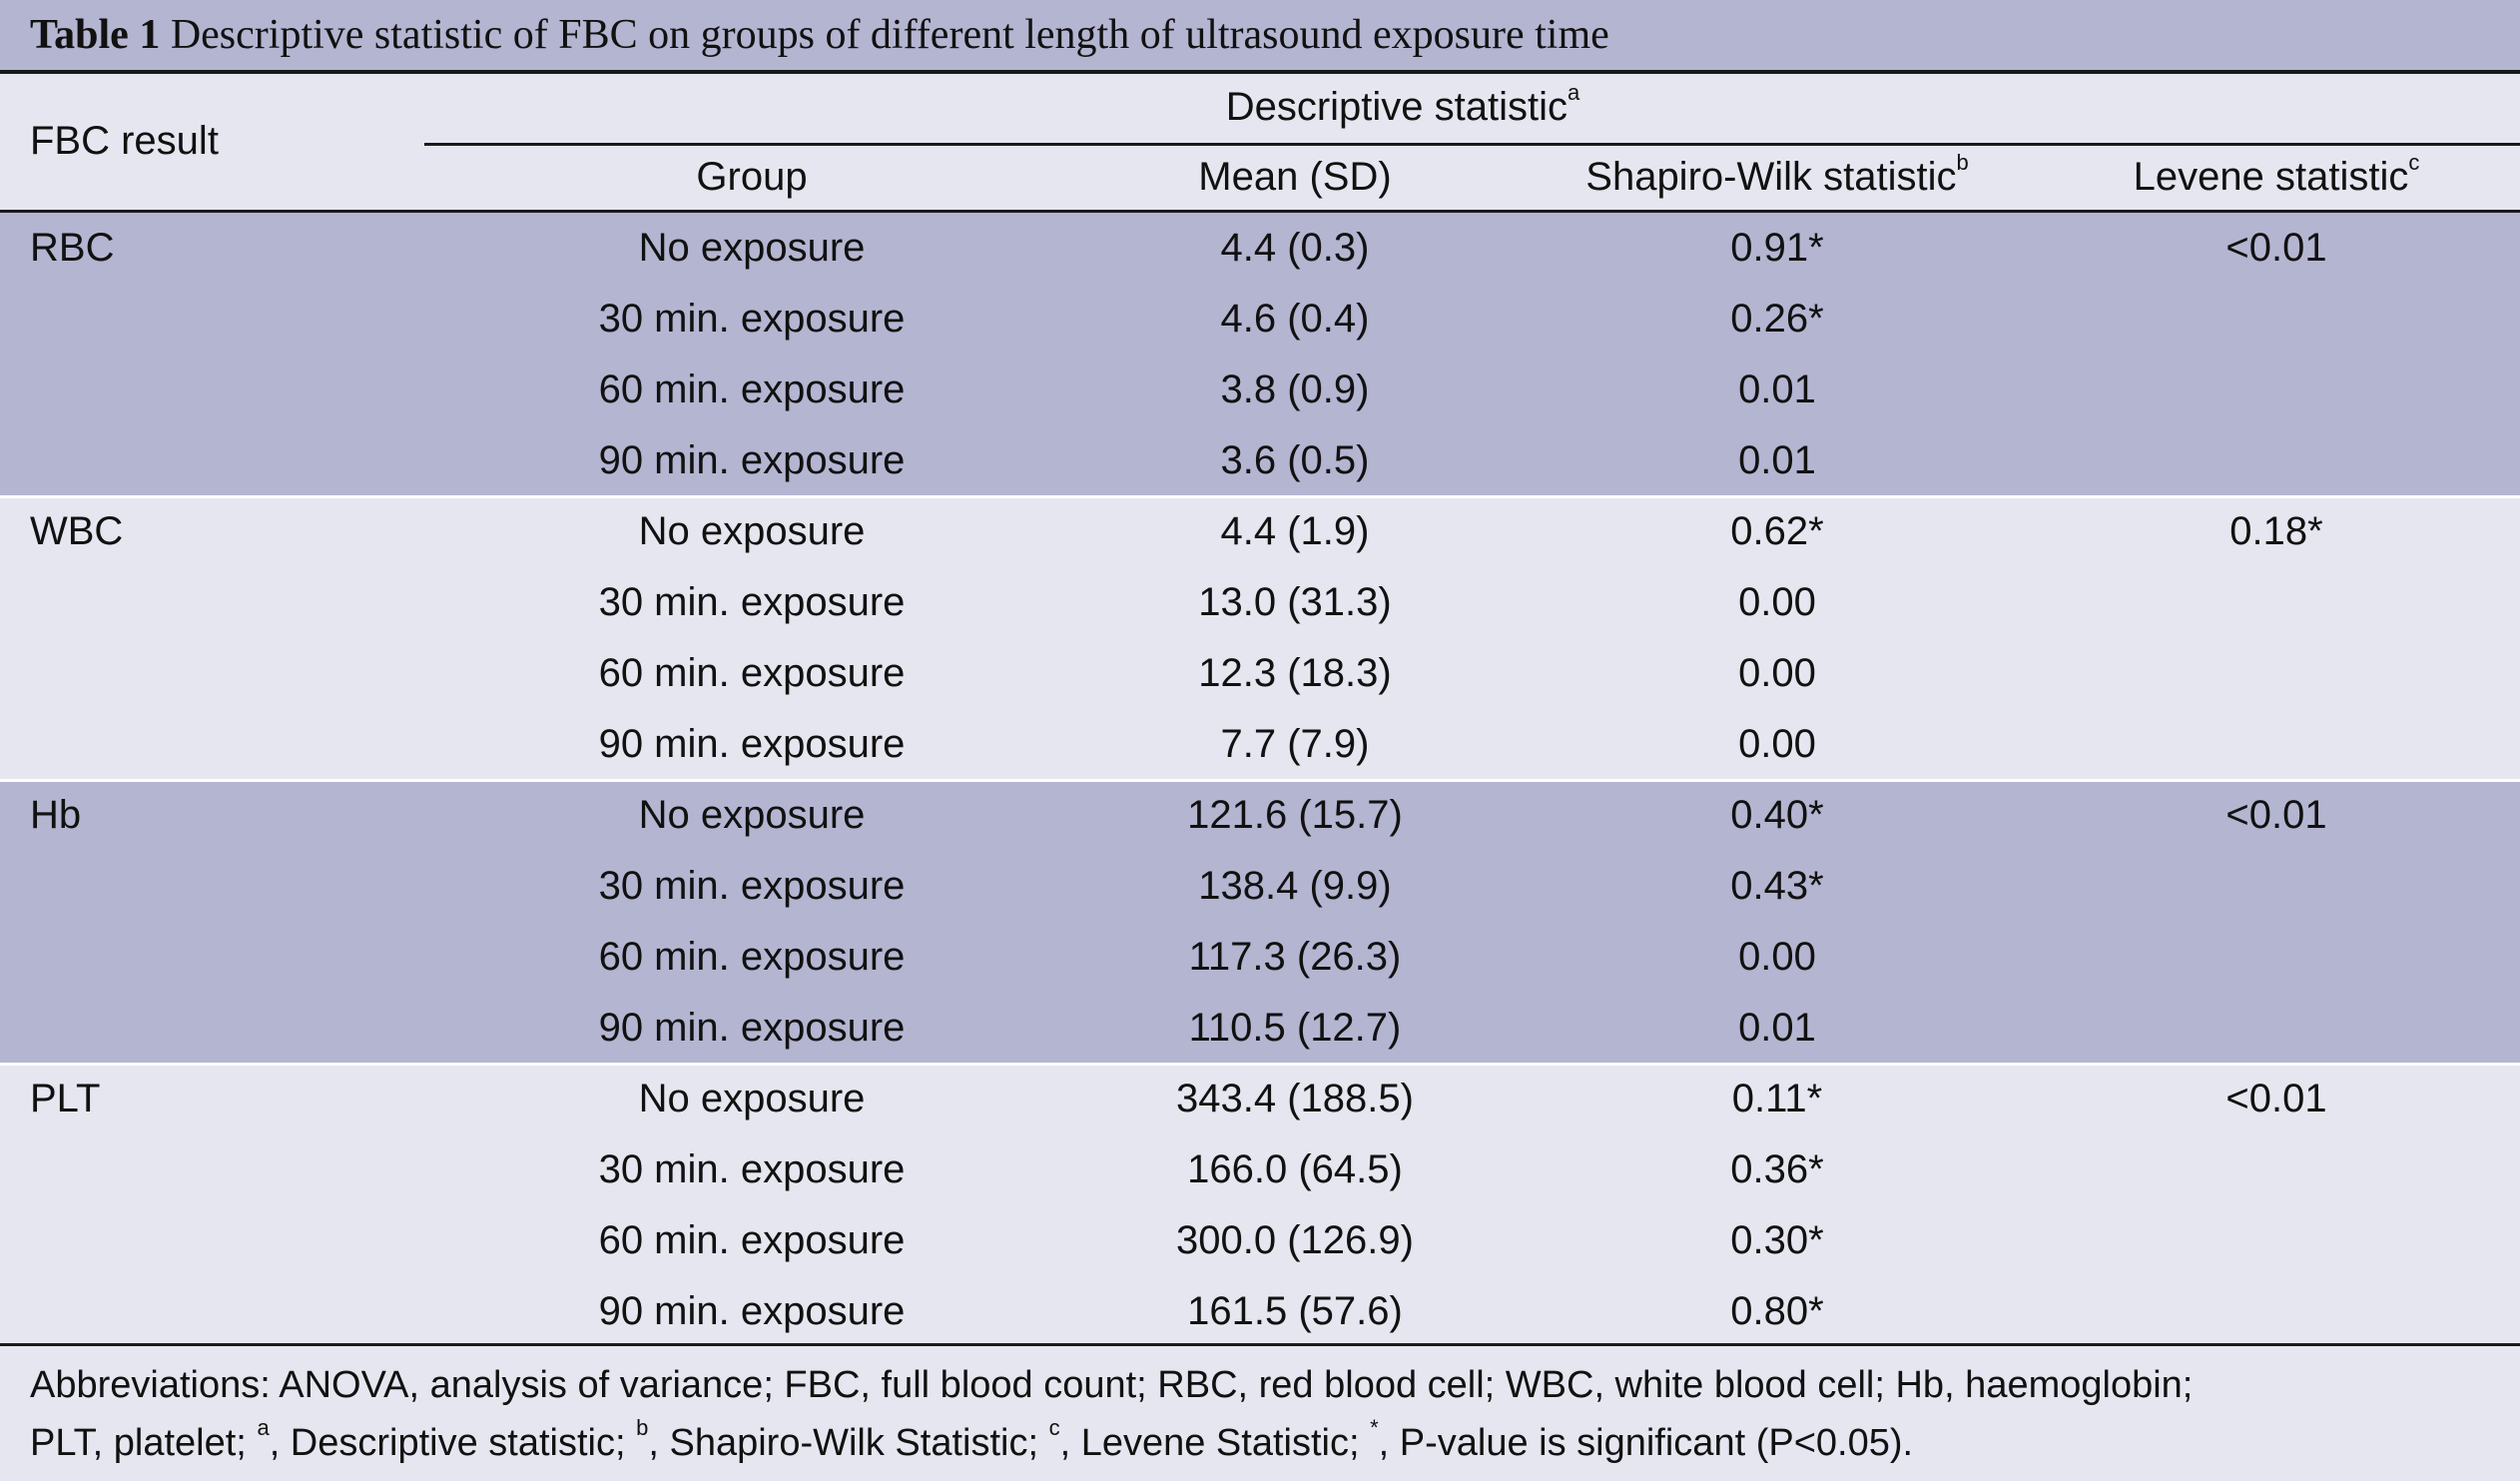  What do you see at coordinates (72, 248) in the screenshot?
I see `fbc-result-label: RBC` at bounding box center [72, 248].